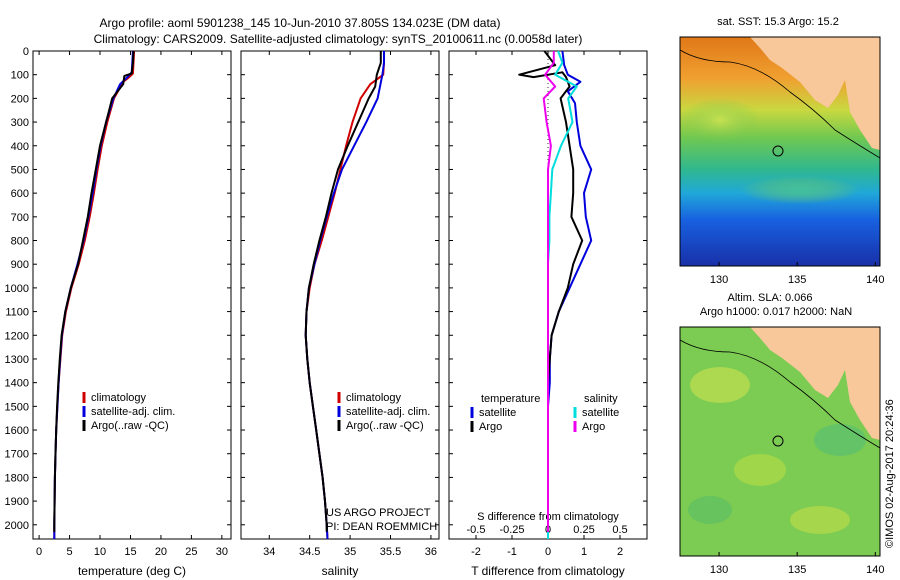 Image resolution: width=900 pixels, height=580 pixels. I want to click on depth-tick-label: 200, so click(20, 99).